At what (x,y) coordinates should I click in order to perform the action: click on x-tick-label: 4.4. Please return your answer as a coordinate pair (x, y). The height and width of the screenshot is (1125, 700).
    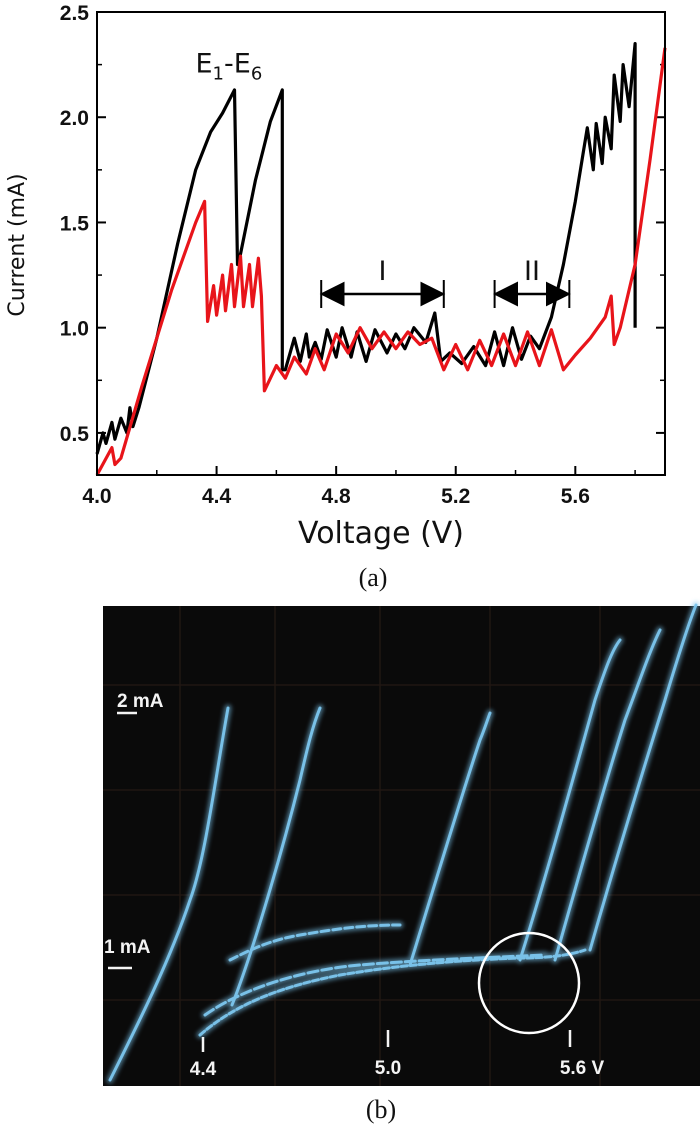
    Looking at the image, I should click on (217, 496).